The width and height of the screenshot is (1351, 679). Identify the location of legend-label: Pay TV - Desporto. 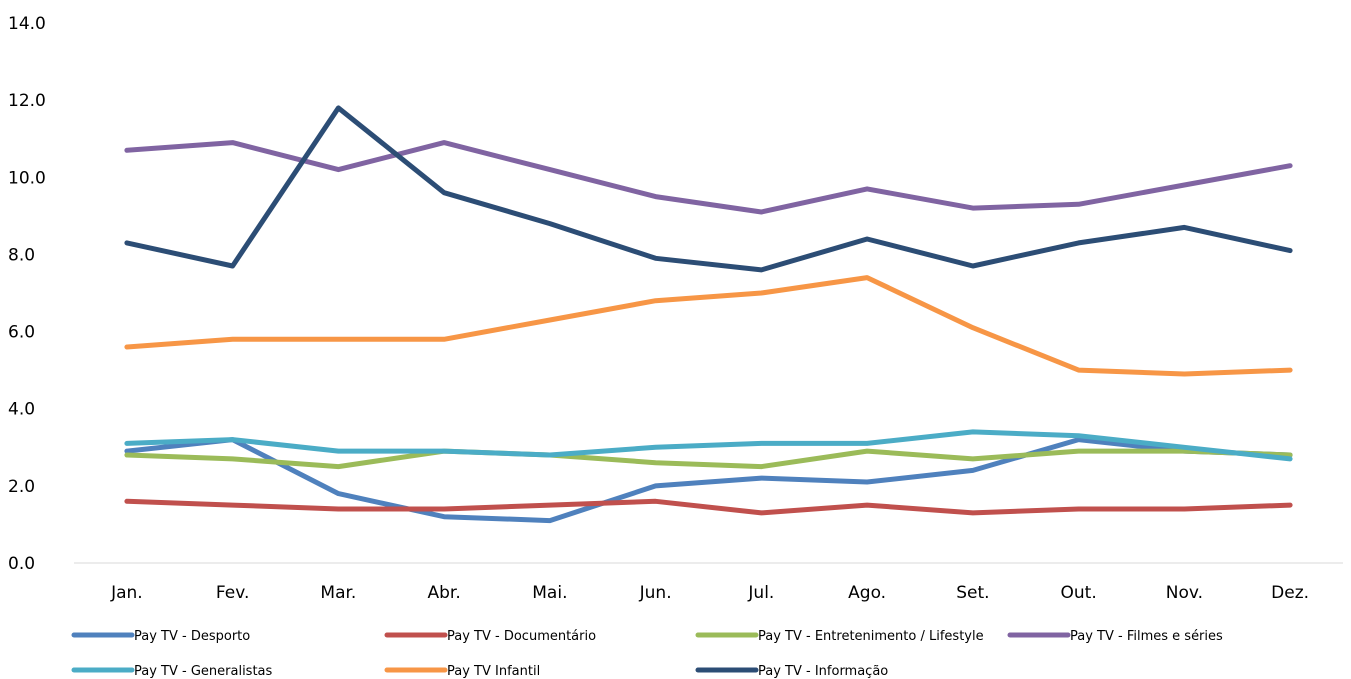
(192, 636).